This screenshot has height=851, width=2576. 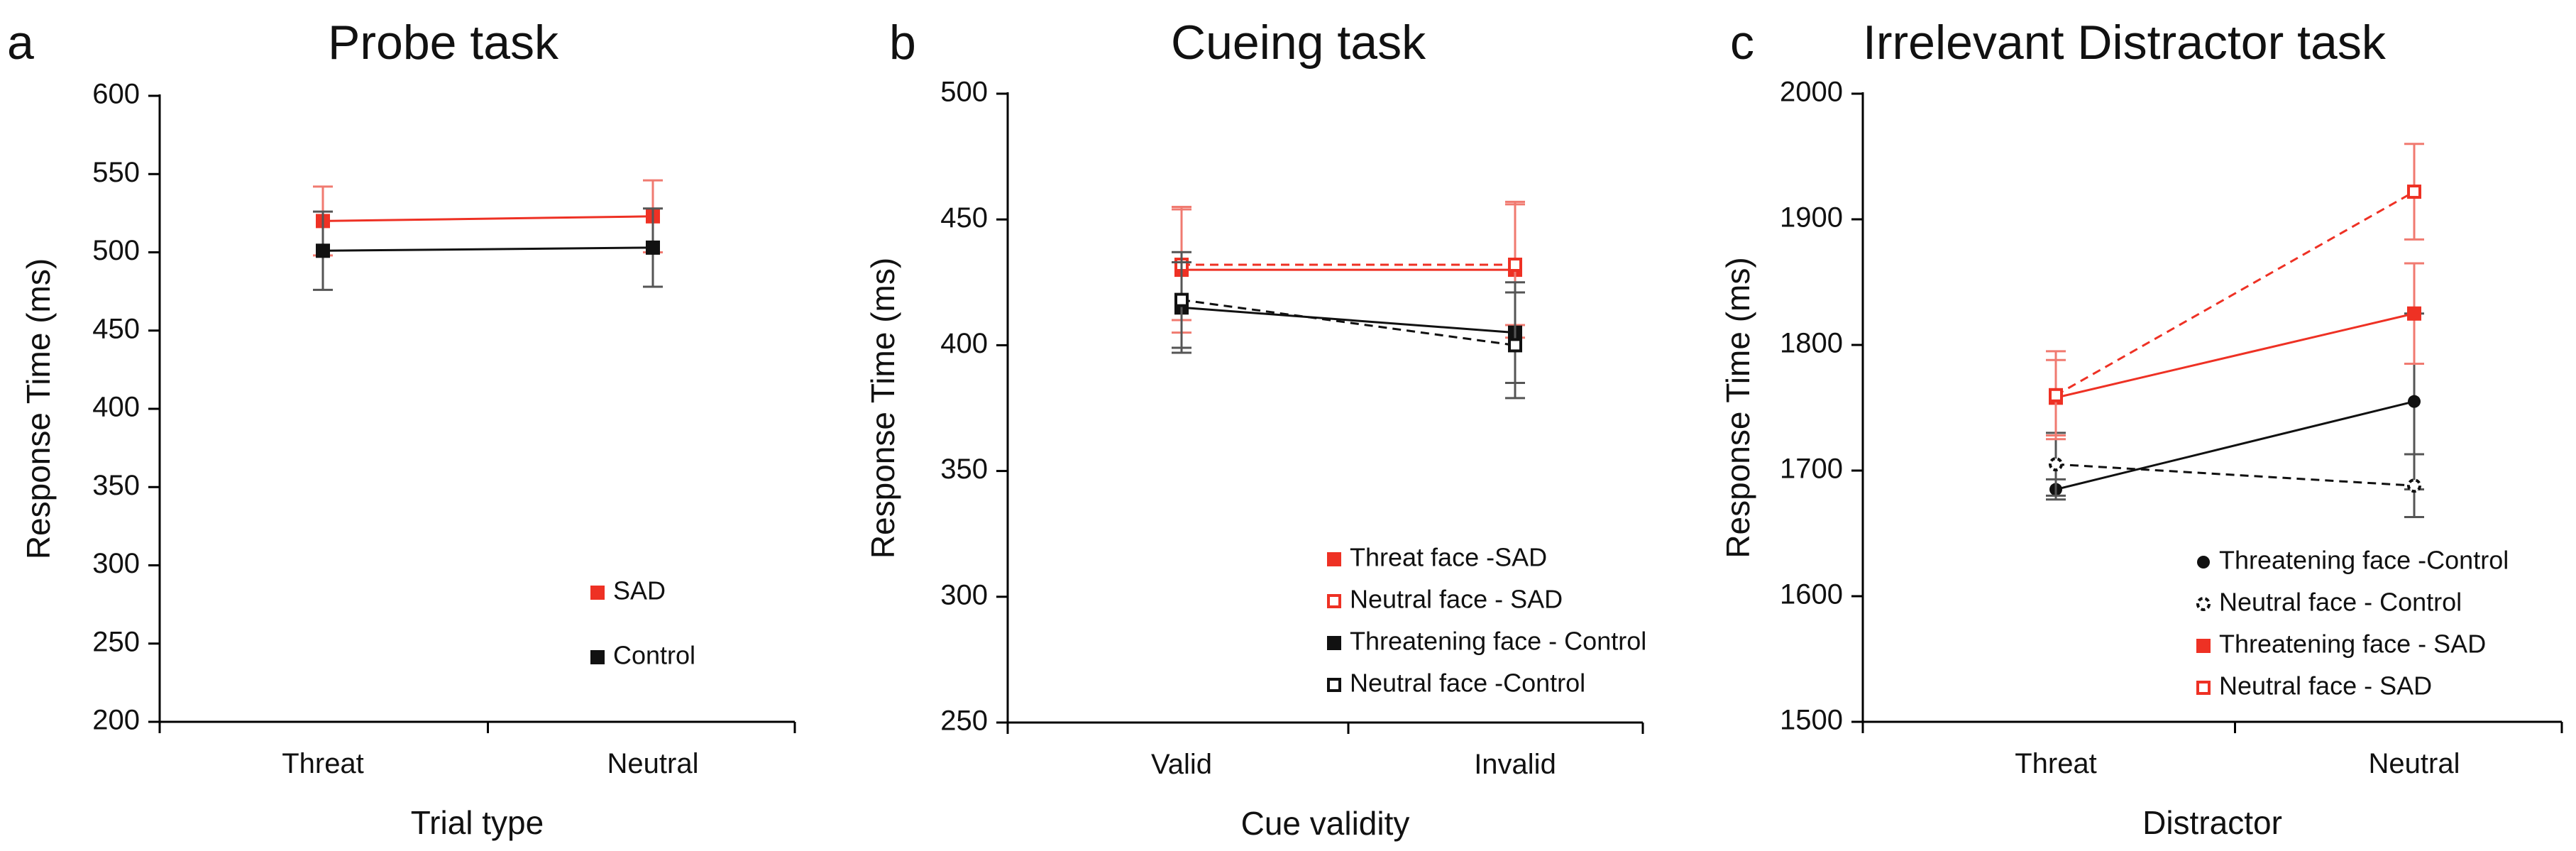 What do you see at coordinates (1742, 43) in the screenshot?
I see `panel-letter: c` at bounding box center [1742, 43].